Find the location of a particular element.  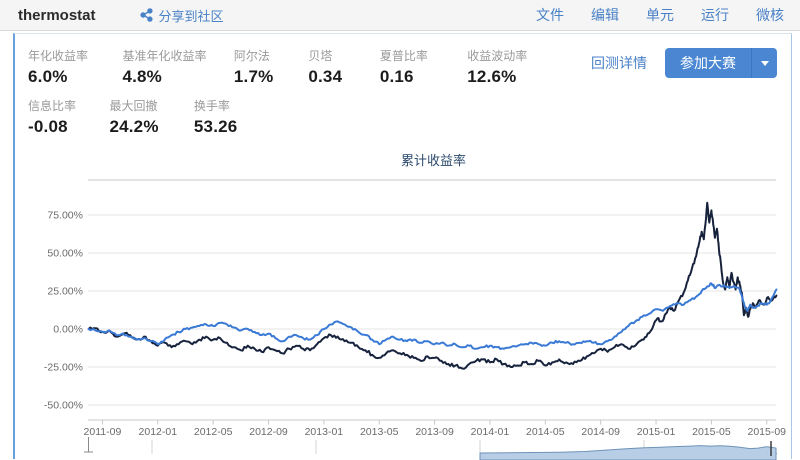

stat-sharpe-ratio: 夏普比率 0.16 is located at coordinates (421, 67).